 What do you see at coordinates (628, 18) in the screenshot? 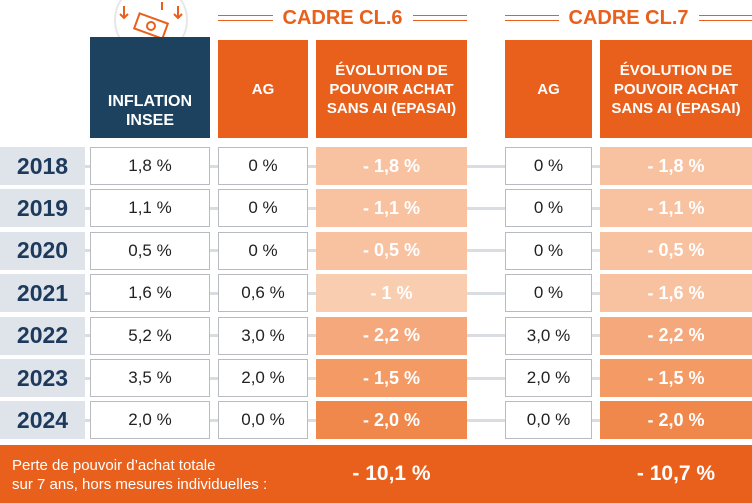
I see `group-title: CADRE CL.7` at bounding box center [628, 18].